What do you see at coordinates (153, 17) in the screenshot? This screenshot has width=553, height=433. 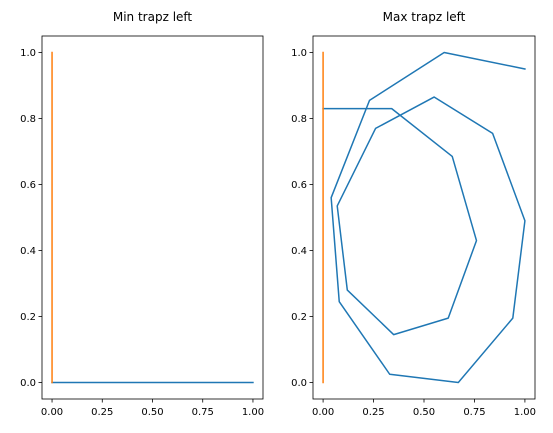 I see `chart-title: Min trapz left` at bounding box center [153, 17].